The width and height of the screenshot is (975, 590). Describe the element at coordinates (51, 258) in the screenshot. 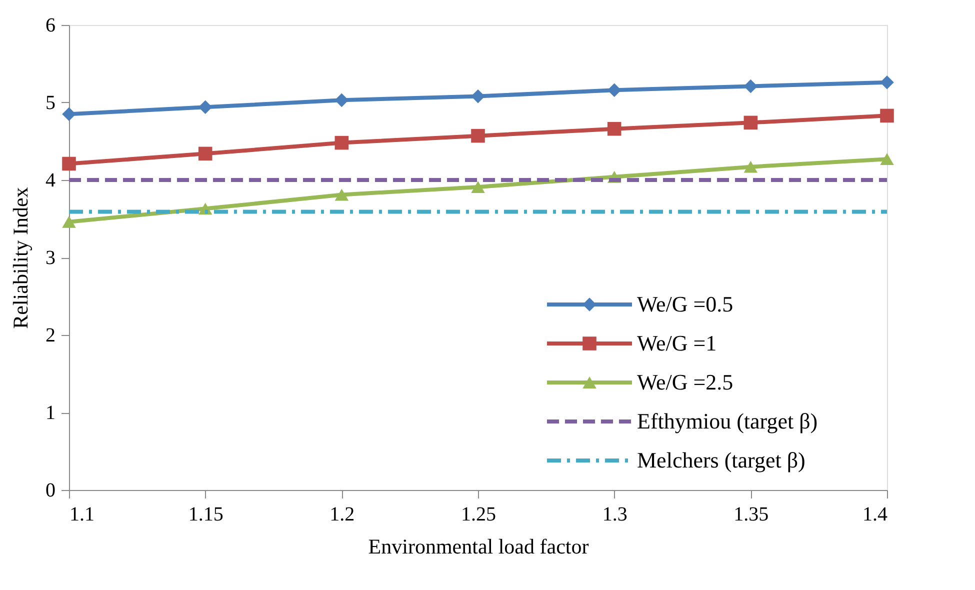

I see `y-tick-label: 3` at that location.